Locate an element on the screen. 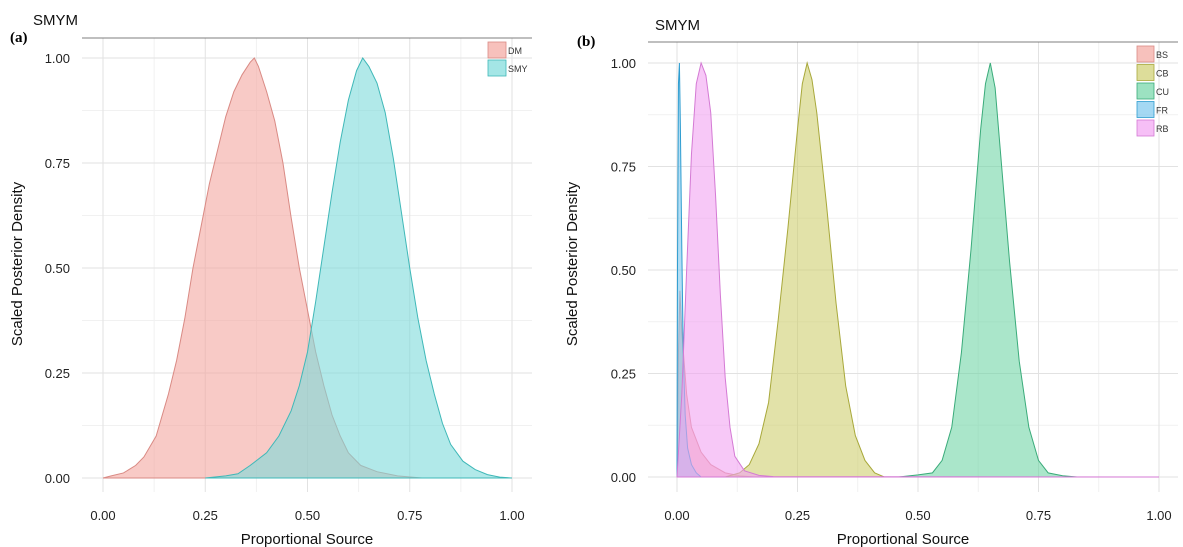 This screenshot has height=547, width=1183. density-area-cu is located at coordinates (988, 270).